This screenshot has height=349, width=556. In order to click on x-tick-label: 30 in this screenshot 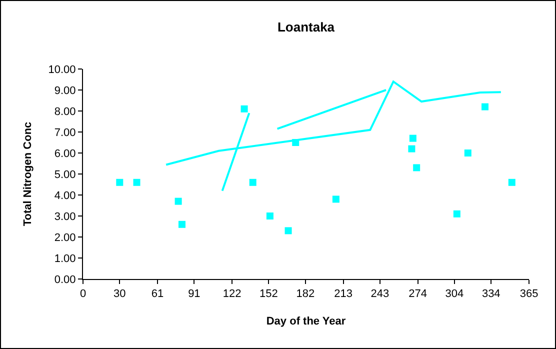, I will do `click(120, 294)`.